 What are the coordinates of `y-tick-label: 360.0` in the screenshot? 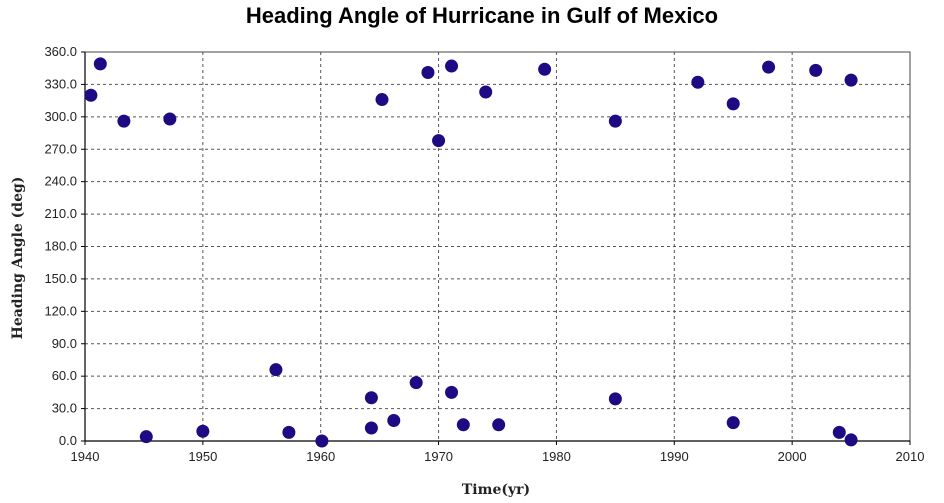 It's located at (60, 51).